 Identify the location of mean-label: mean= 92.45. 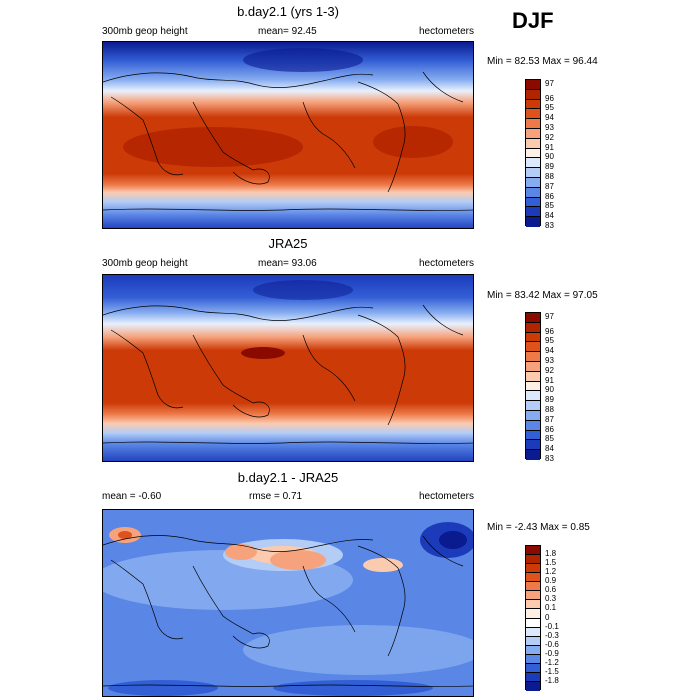
(287, 31).